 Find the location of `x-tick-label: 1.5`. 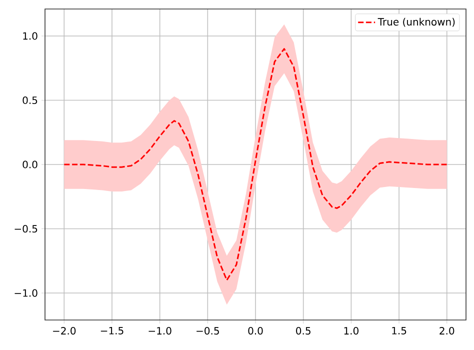

x-tick-label: 1.5 is located at coordinates (399, 330).